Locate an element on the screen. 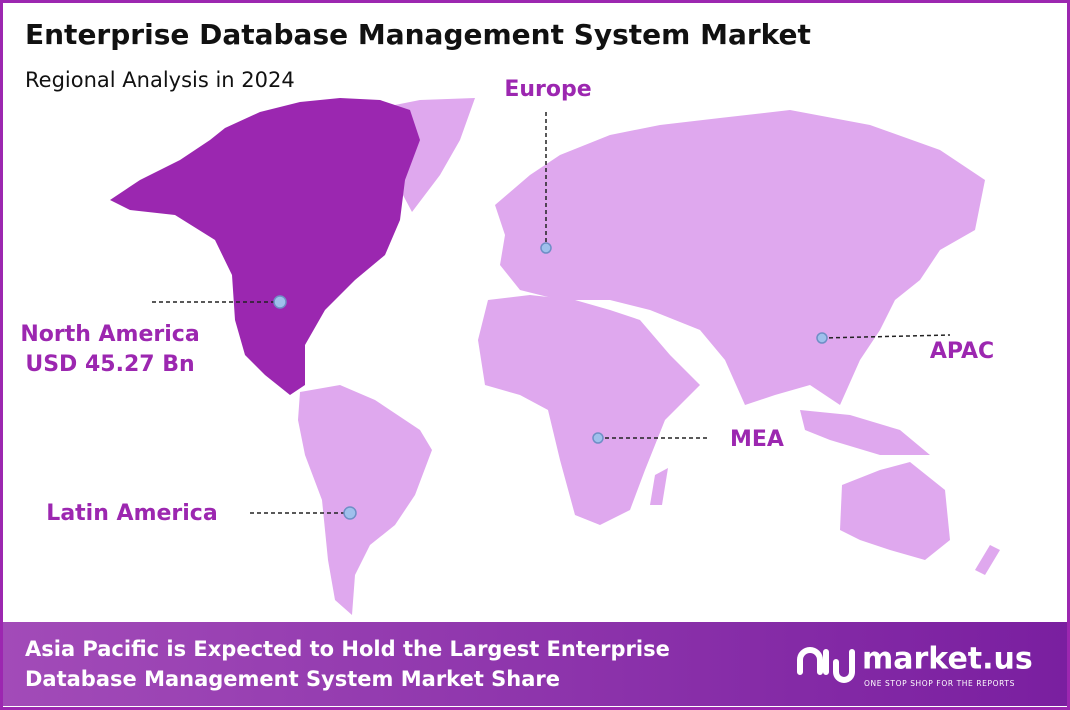  region-label: Latin America is located at coordinates (131, 513).